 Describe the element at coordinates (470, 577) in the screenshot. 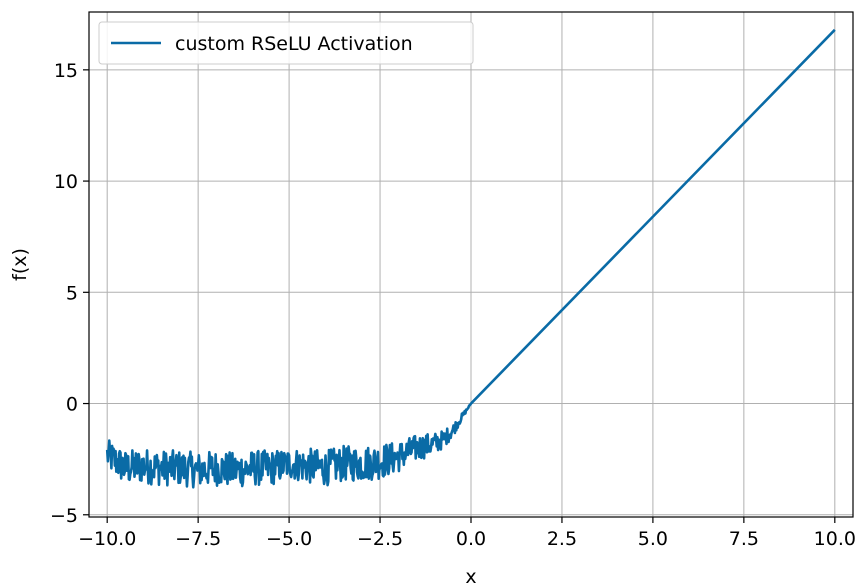

I see `x-axis-label: x` at that location.